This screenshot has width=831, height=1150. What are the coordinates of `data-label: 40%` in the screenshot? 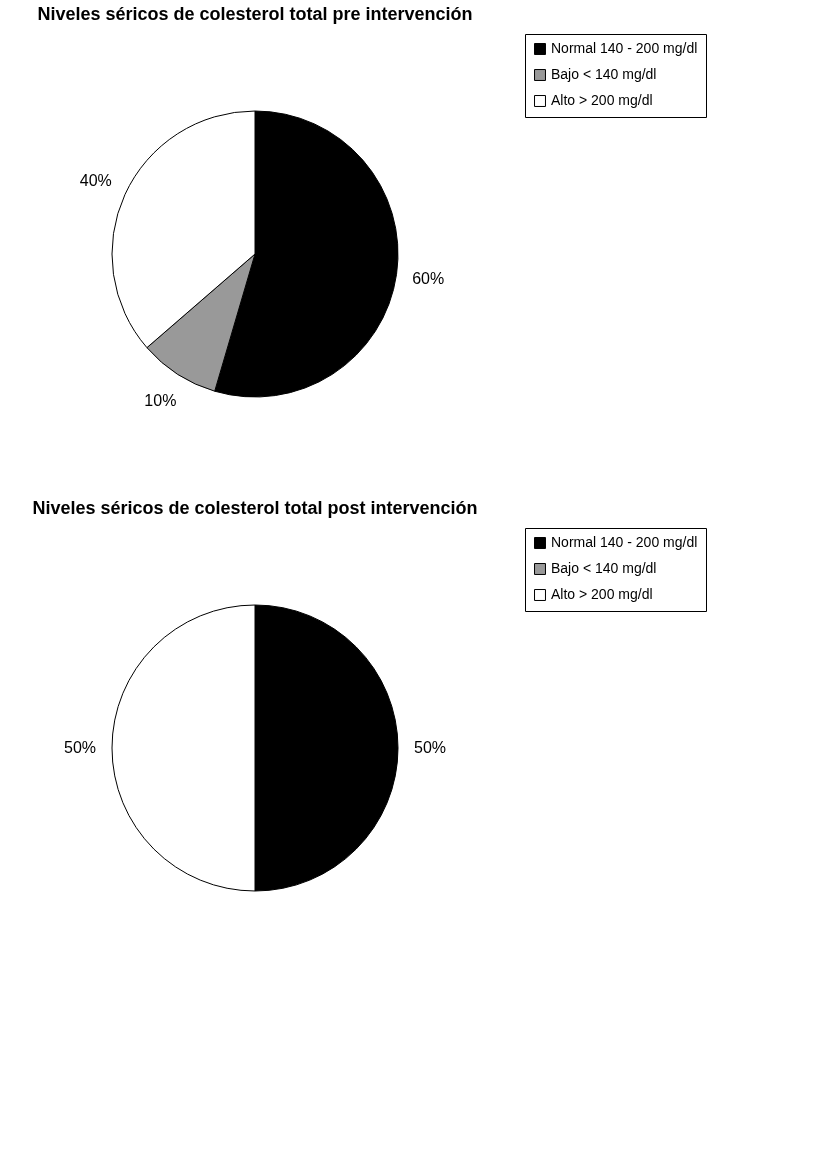 It's located at (95, 181).